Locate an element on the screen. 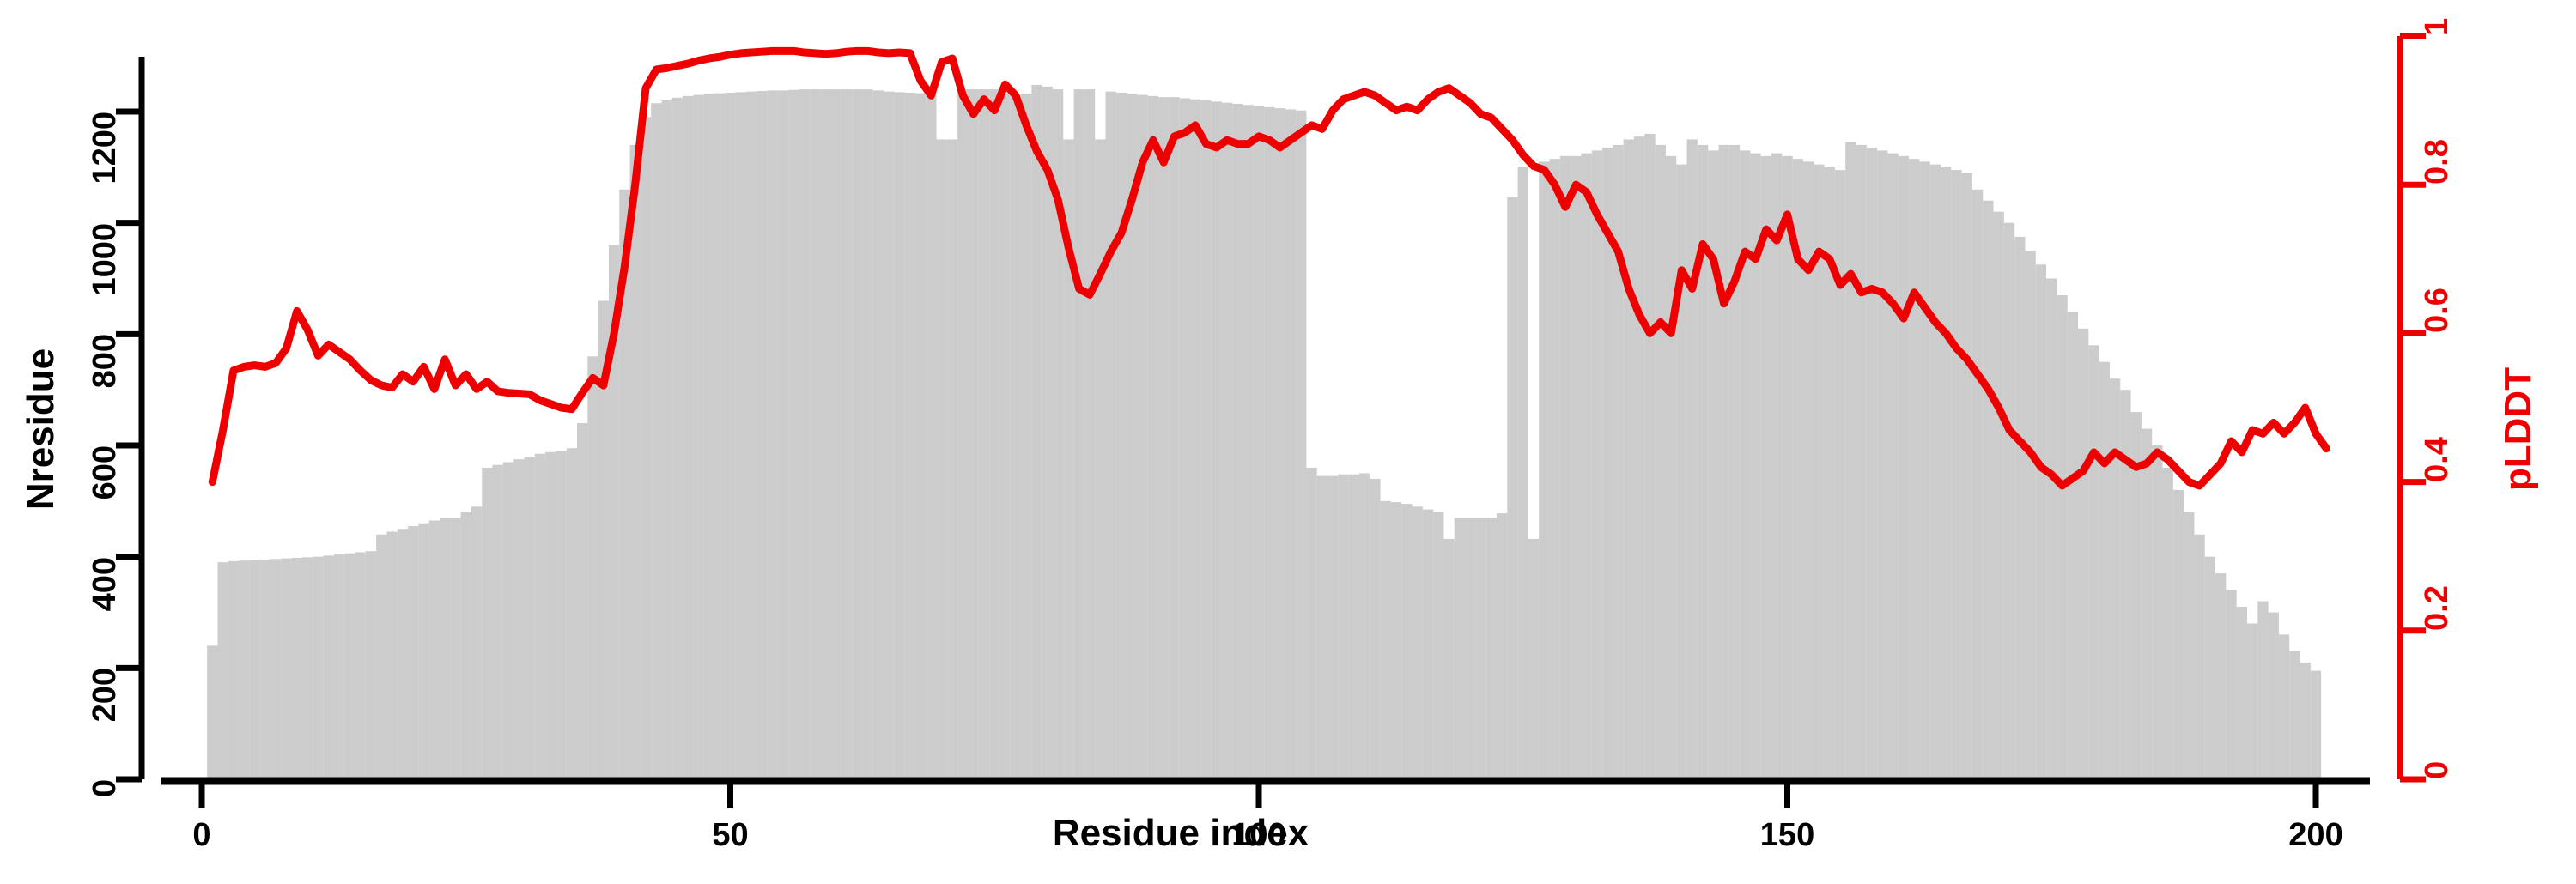 The height and width of the screenshot is (884, 2576). y-axis-title: Nresidue is located at coordinates (41, 430).